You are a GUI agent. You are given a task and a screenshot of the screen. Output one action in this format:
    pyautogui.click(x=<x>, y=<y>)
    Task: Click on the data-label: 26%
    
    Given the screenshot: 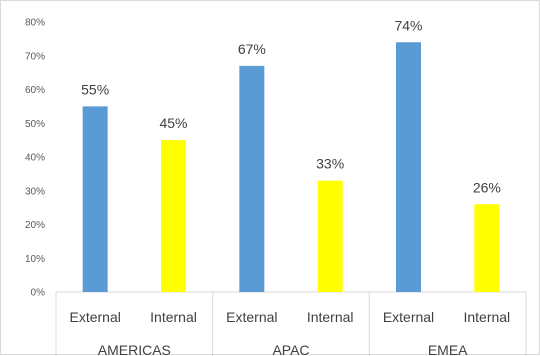 What is the action you would take?
    pyautogui.click(x=487, y=187)
    